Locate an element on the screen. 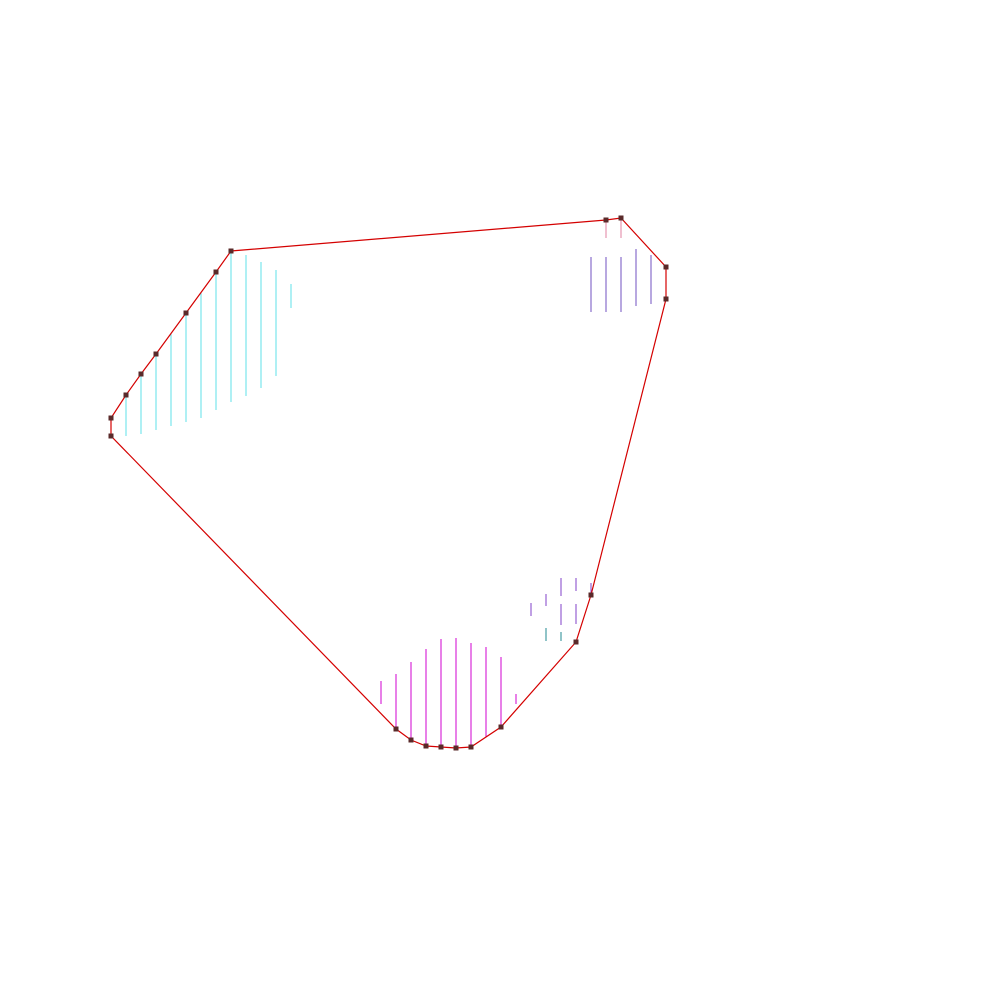 The image size is (1000, 1000). purple-cluster-top-right is located at coordinates (621, 280).